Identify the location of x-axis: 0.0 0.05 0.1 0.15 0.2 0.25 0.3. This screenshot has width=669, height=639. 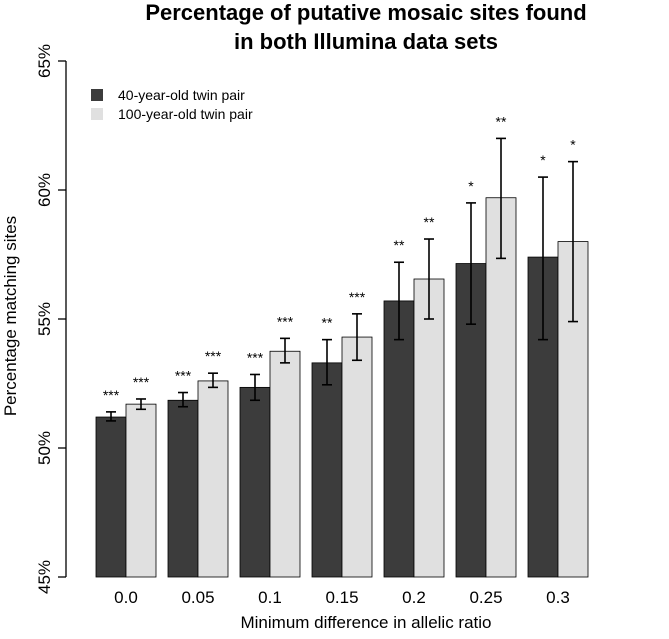
(342, 597).